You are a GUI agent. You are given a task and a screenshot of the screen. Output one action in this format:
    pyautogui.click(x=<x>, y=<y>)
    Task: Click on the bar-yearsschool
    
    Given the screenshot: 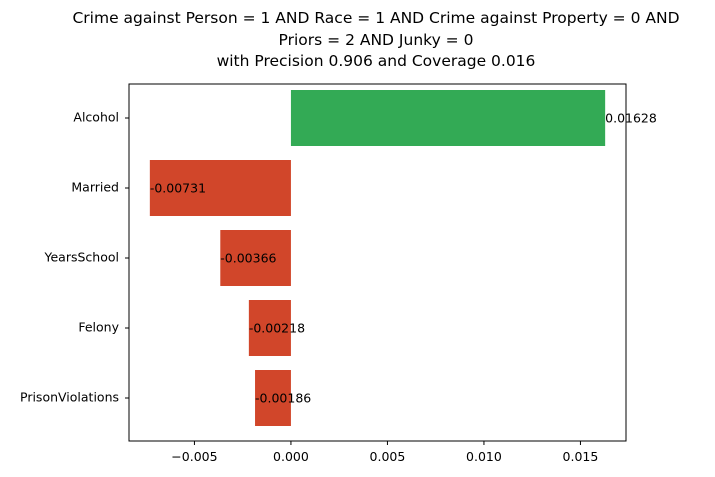 What is the action you would take?
    pyautogui.click(x=255, y=258)
    